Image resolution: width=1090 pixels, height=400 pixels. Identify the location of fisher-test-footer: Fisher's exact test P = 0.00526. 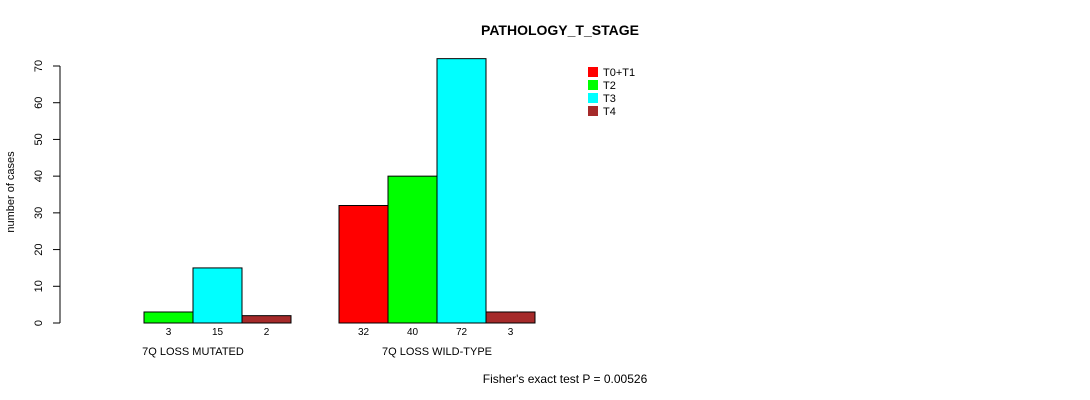
(565, 379).